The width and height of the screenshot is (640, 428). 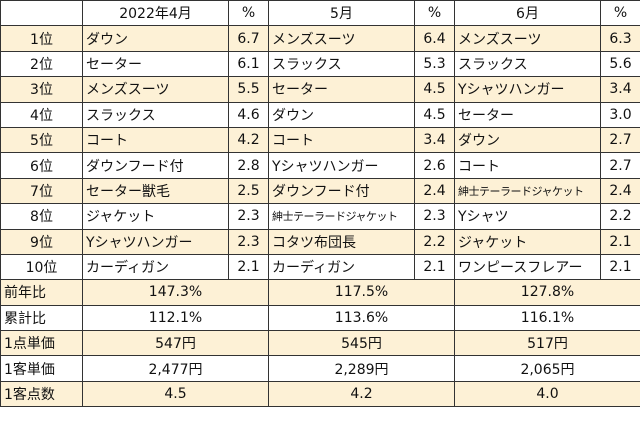 I want to click on rank-label: 10位, so click(x=41, y=267).